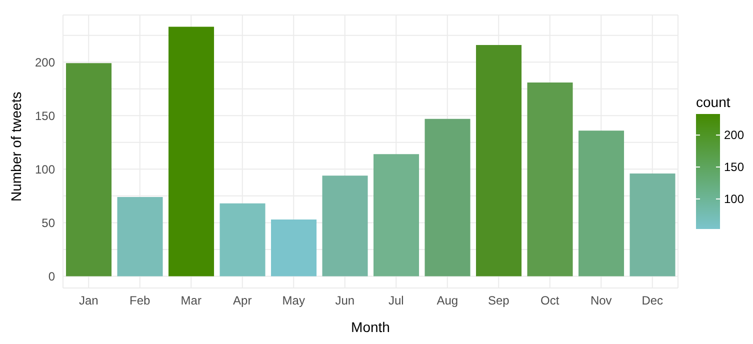 The height and width of the screenshot is (344, 753). I want to click on color-bar-title: count, so click(713, 102).